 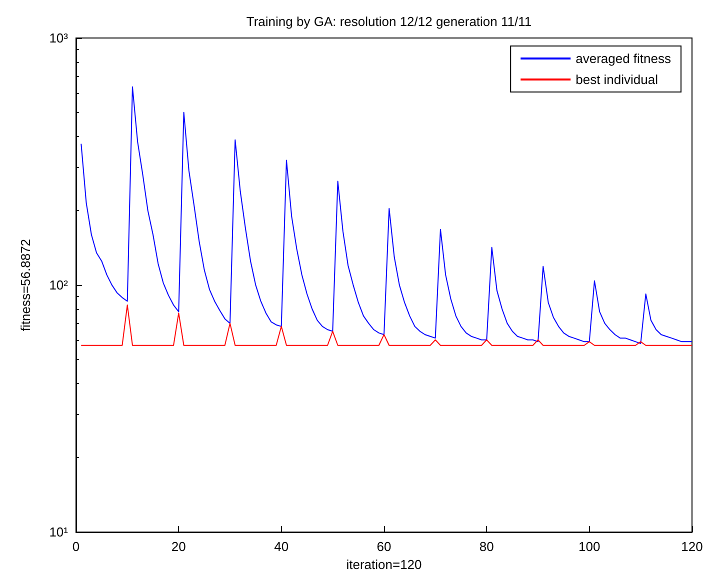 I want to click on y-tick-label: 10², so click(x=59, y=285).